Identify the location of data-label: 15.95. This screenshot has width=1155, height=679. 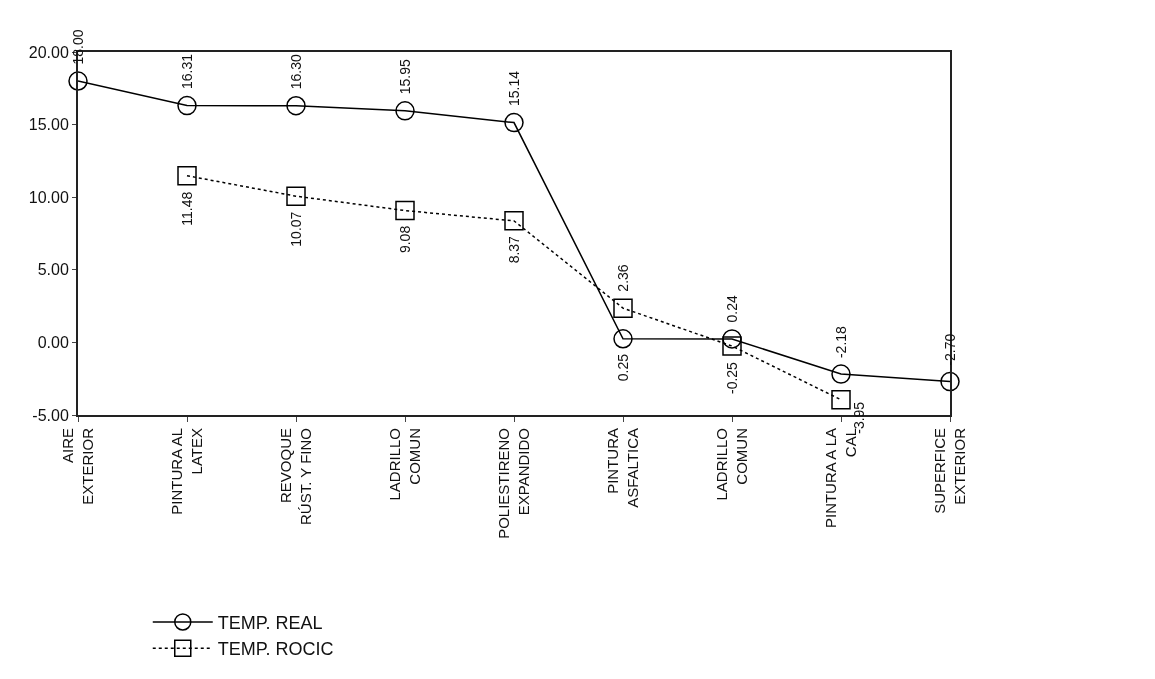
(404, 77).